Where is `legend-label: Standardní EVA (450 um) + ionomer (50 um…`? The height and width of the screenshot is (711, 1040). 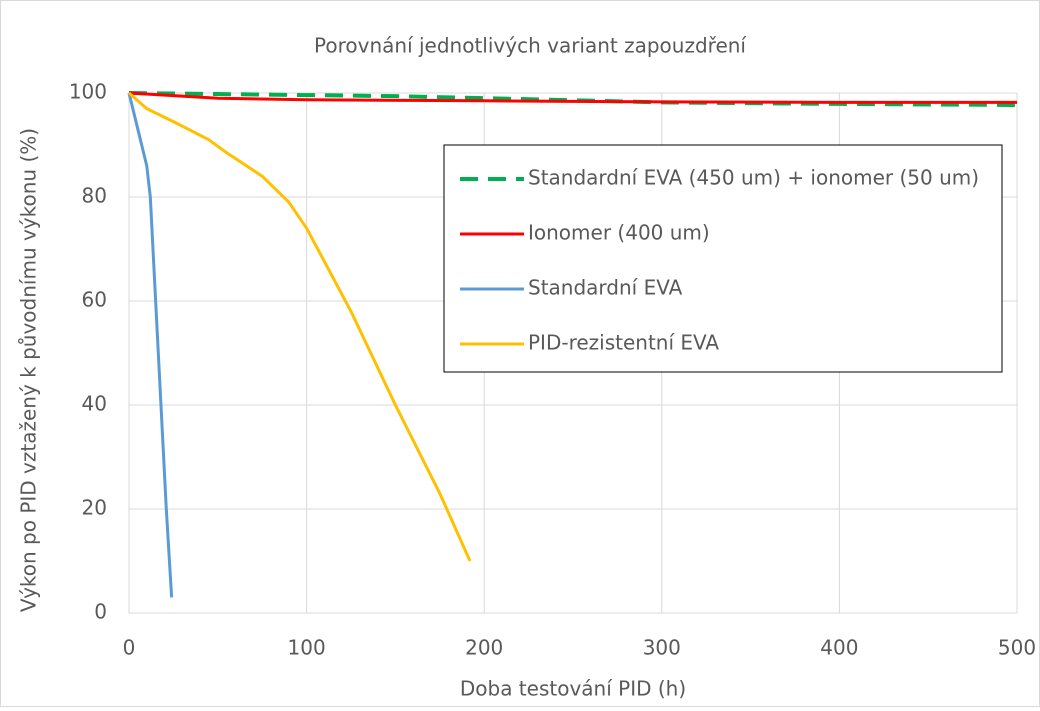 legend-label: Standardní EVA (450 um) + ionomer (50 um… is located at coordinates (753, 178).